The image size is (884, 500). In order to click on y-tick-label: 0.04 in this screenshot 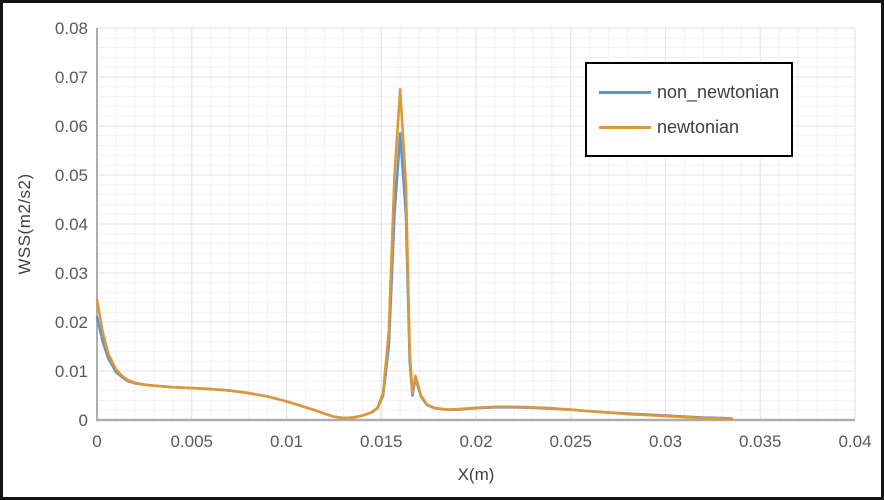, I will do `click(71, 224)`.